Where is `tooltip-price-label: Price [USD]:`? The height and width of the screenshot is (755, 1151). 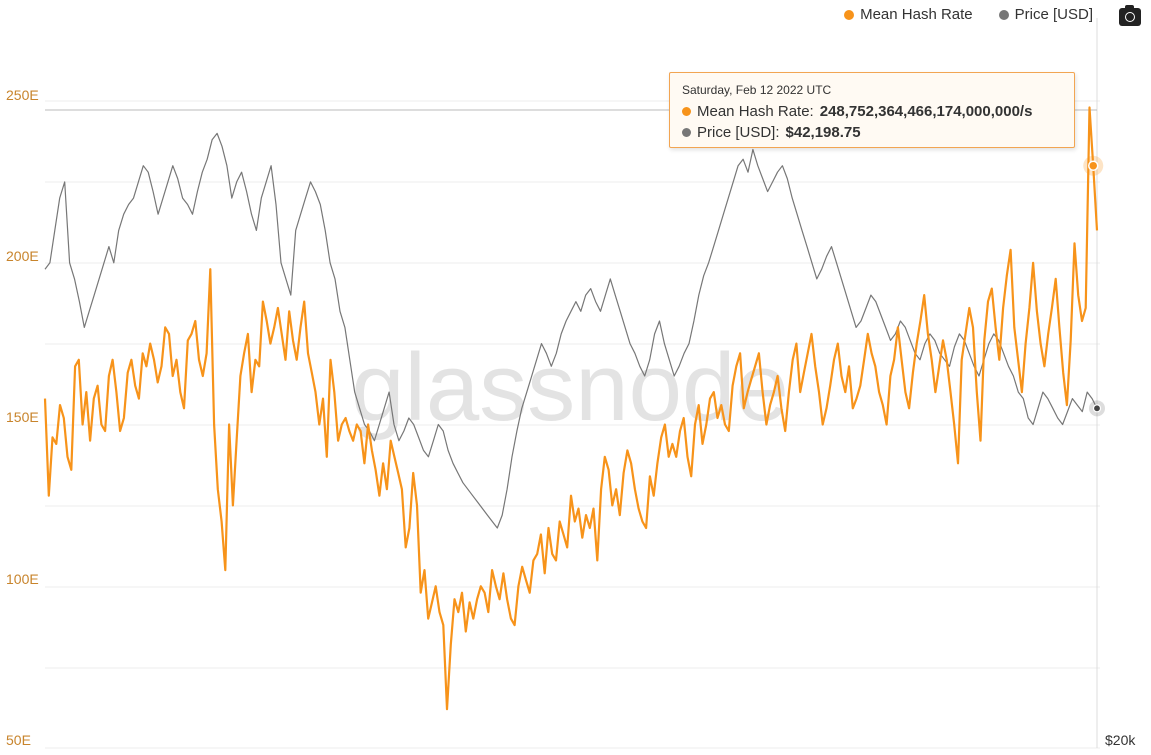
tooltip-price-label: Price [USD]: is located at coordinates (738, 132).